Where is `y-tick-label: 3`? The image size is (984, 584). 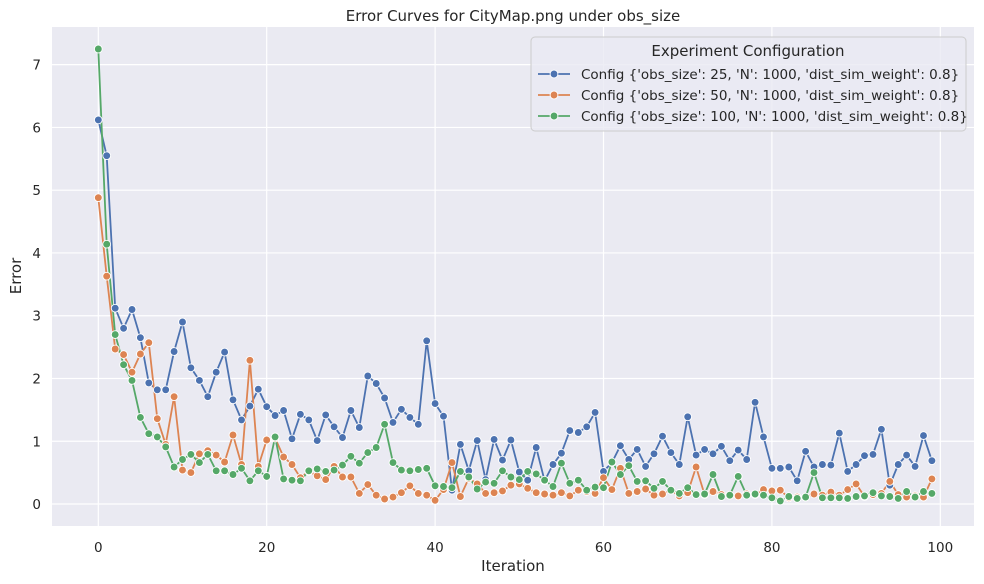
y-tick-label: 3 is located at coordinates (36, 317).